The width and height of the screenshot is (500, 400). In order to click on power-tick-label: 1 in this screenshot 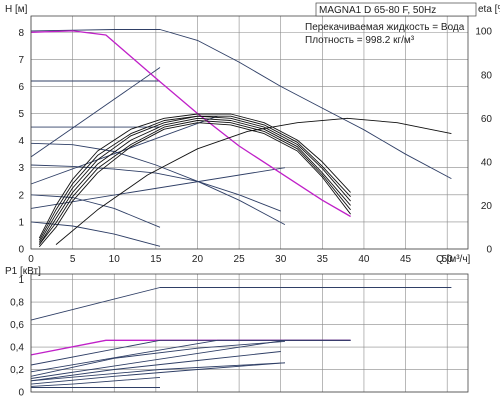, I will do `click(21, 280)`.